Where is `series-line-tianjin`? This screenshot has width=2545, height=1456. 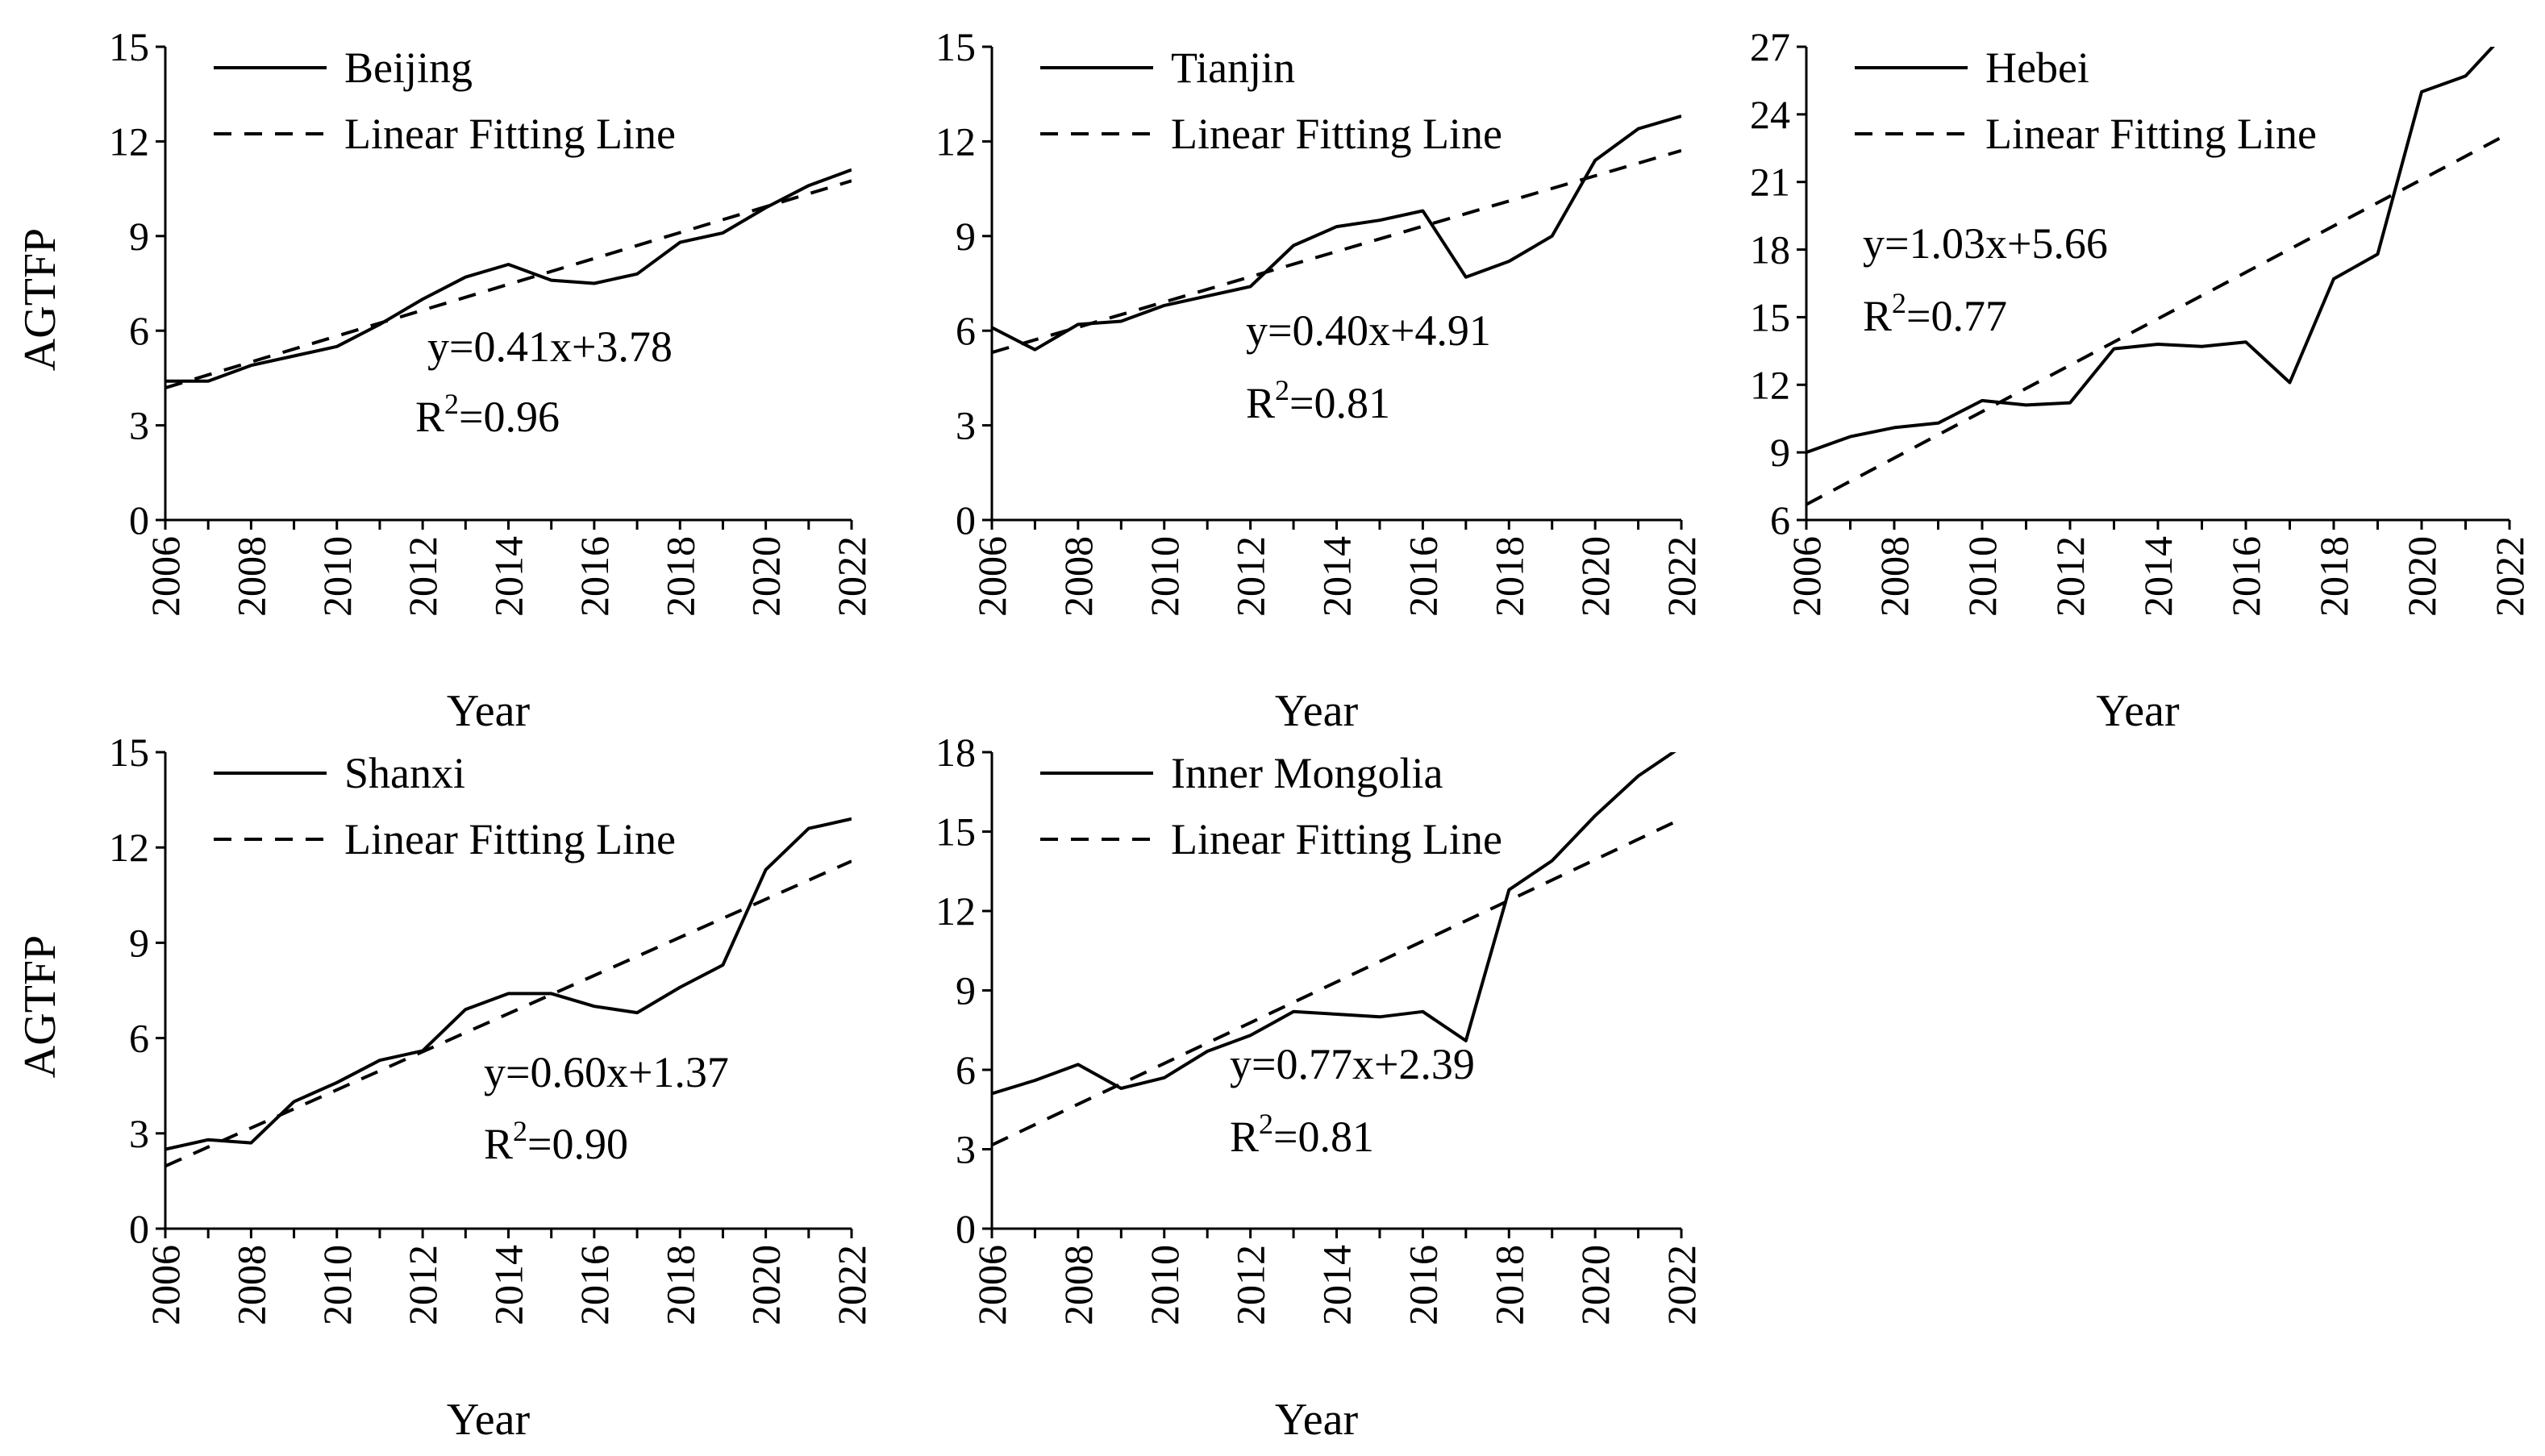
series-line-tianjin is located at coordinates (1336, 233).